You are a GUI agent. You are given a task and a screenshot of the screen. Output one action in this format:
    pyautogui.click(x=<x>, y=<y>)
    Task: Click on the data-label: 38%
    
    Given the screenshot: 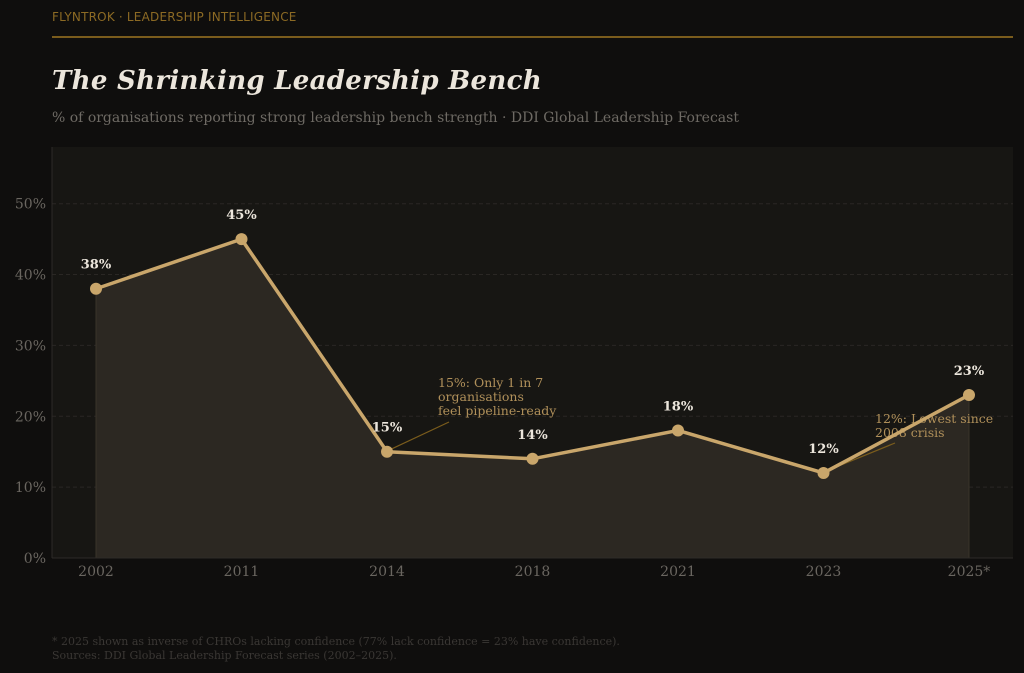 What is the action you would take?
    pyautogui.click(x=96, y=265)
    